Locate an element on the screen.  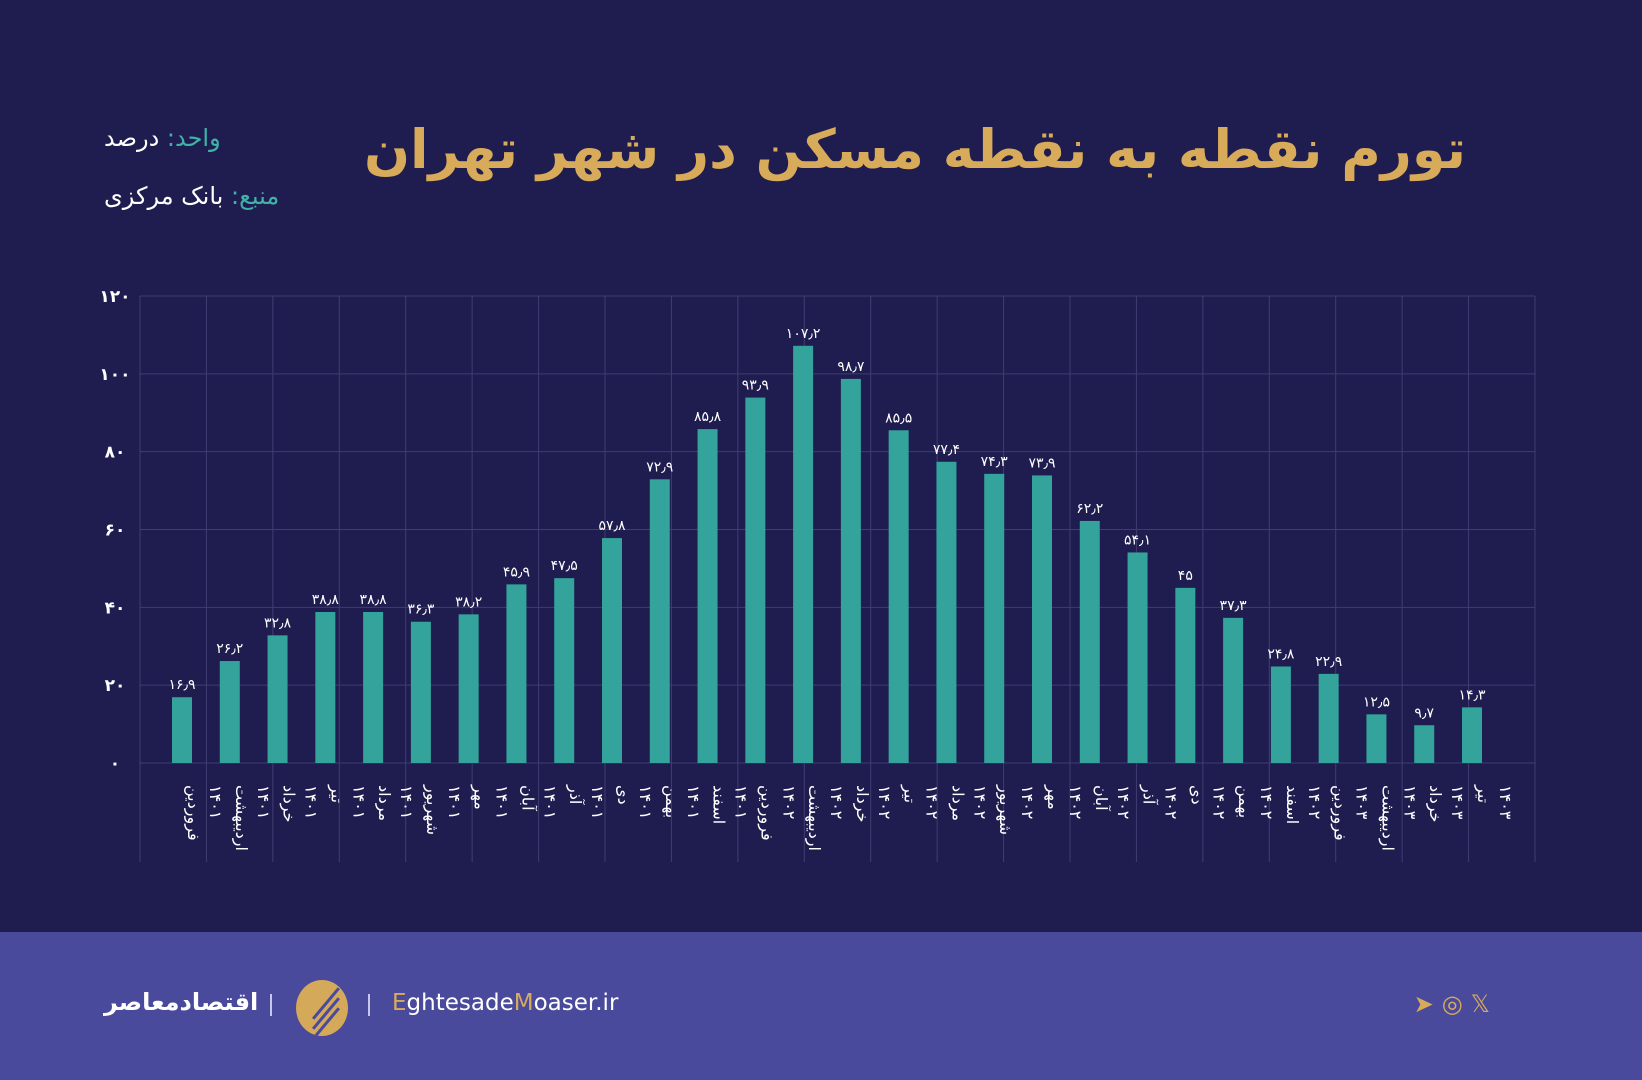
unit-key: واحد: is located at coordinates (193, 138).